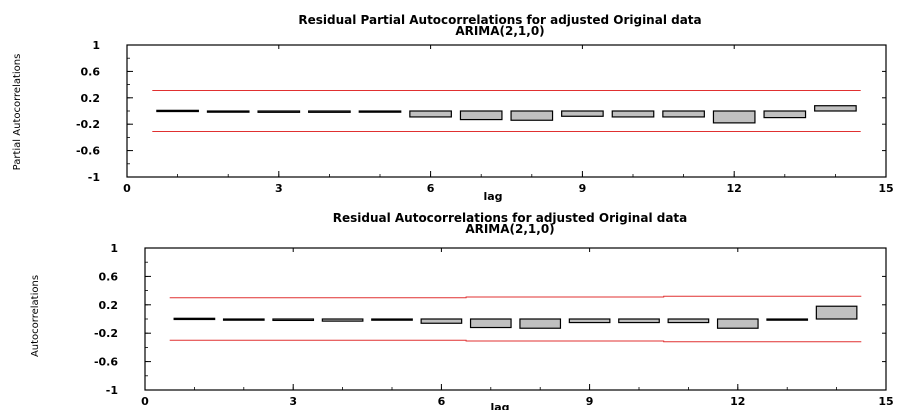 This screenshot has width=899, height=410. Describe the element at coordinates (509, 229) in the screenshot. I see `acf-subtitle: ARIMA(2,1,0)` at that location.